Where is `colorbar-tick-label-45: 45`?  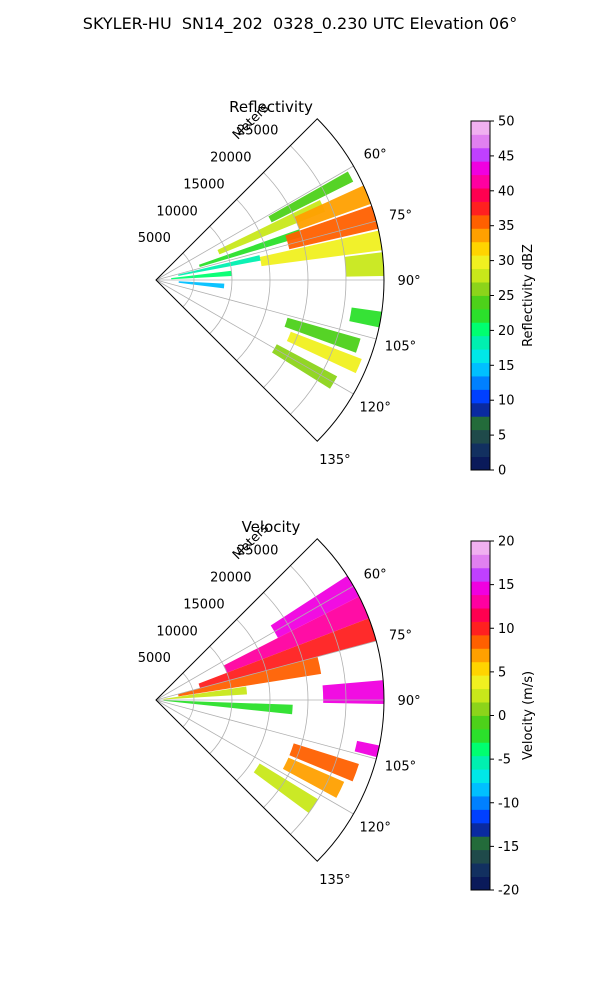 colorbar-tick-label-45: 45 is located at coordinates (506, 156).